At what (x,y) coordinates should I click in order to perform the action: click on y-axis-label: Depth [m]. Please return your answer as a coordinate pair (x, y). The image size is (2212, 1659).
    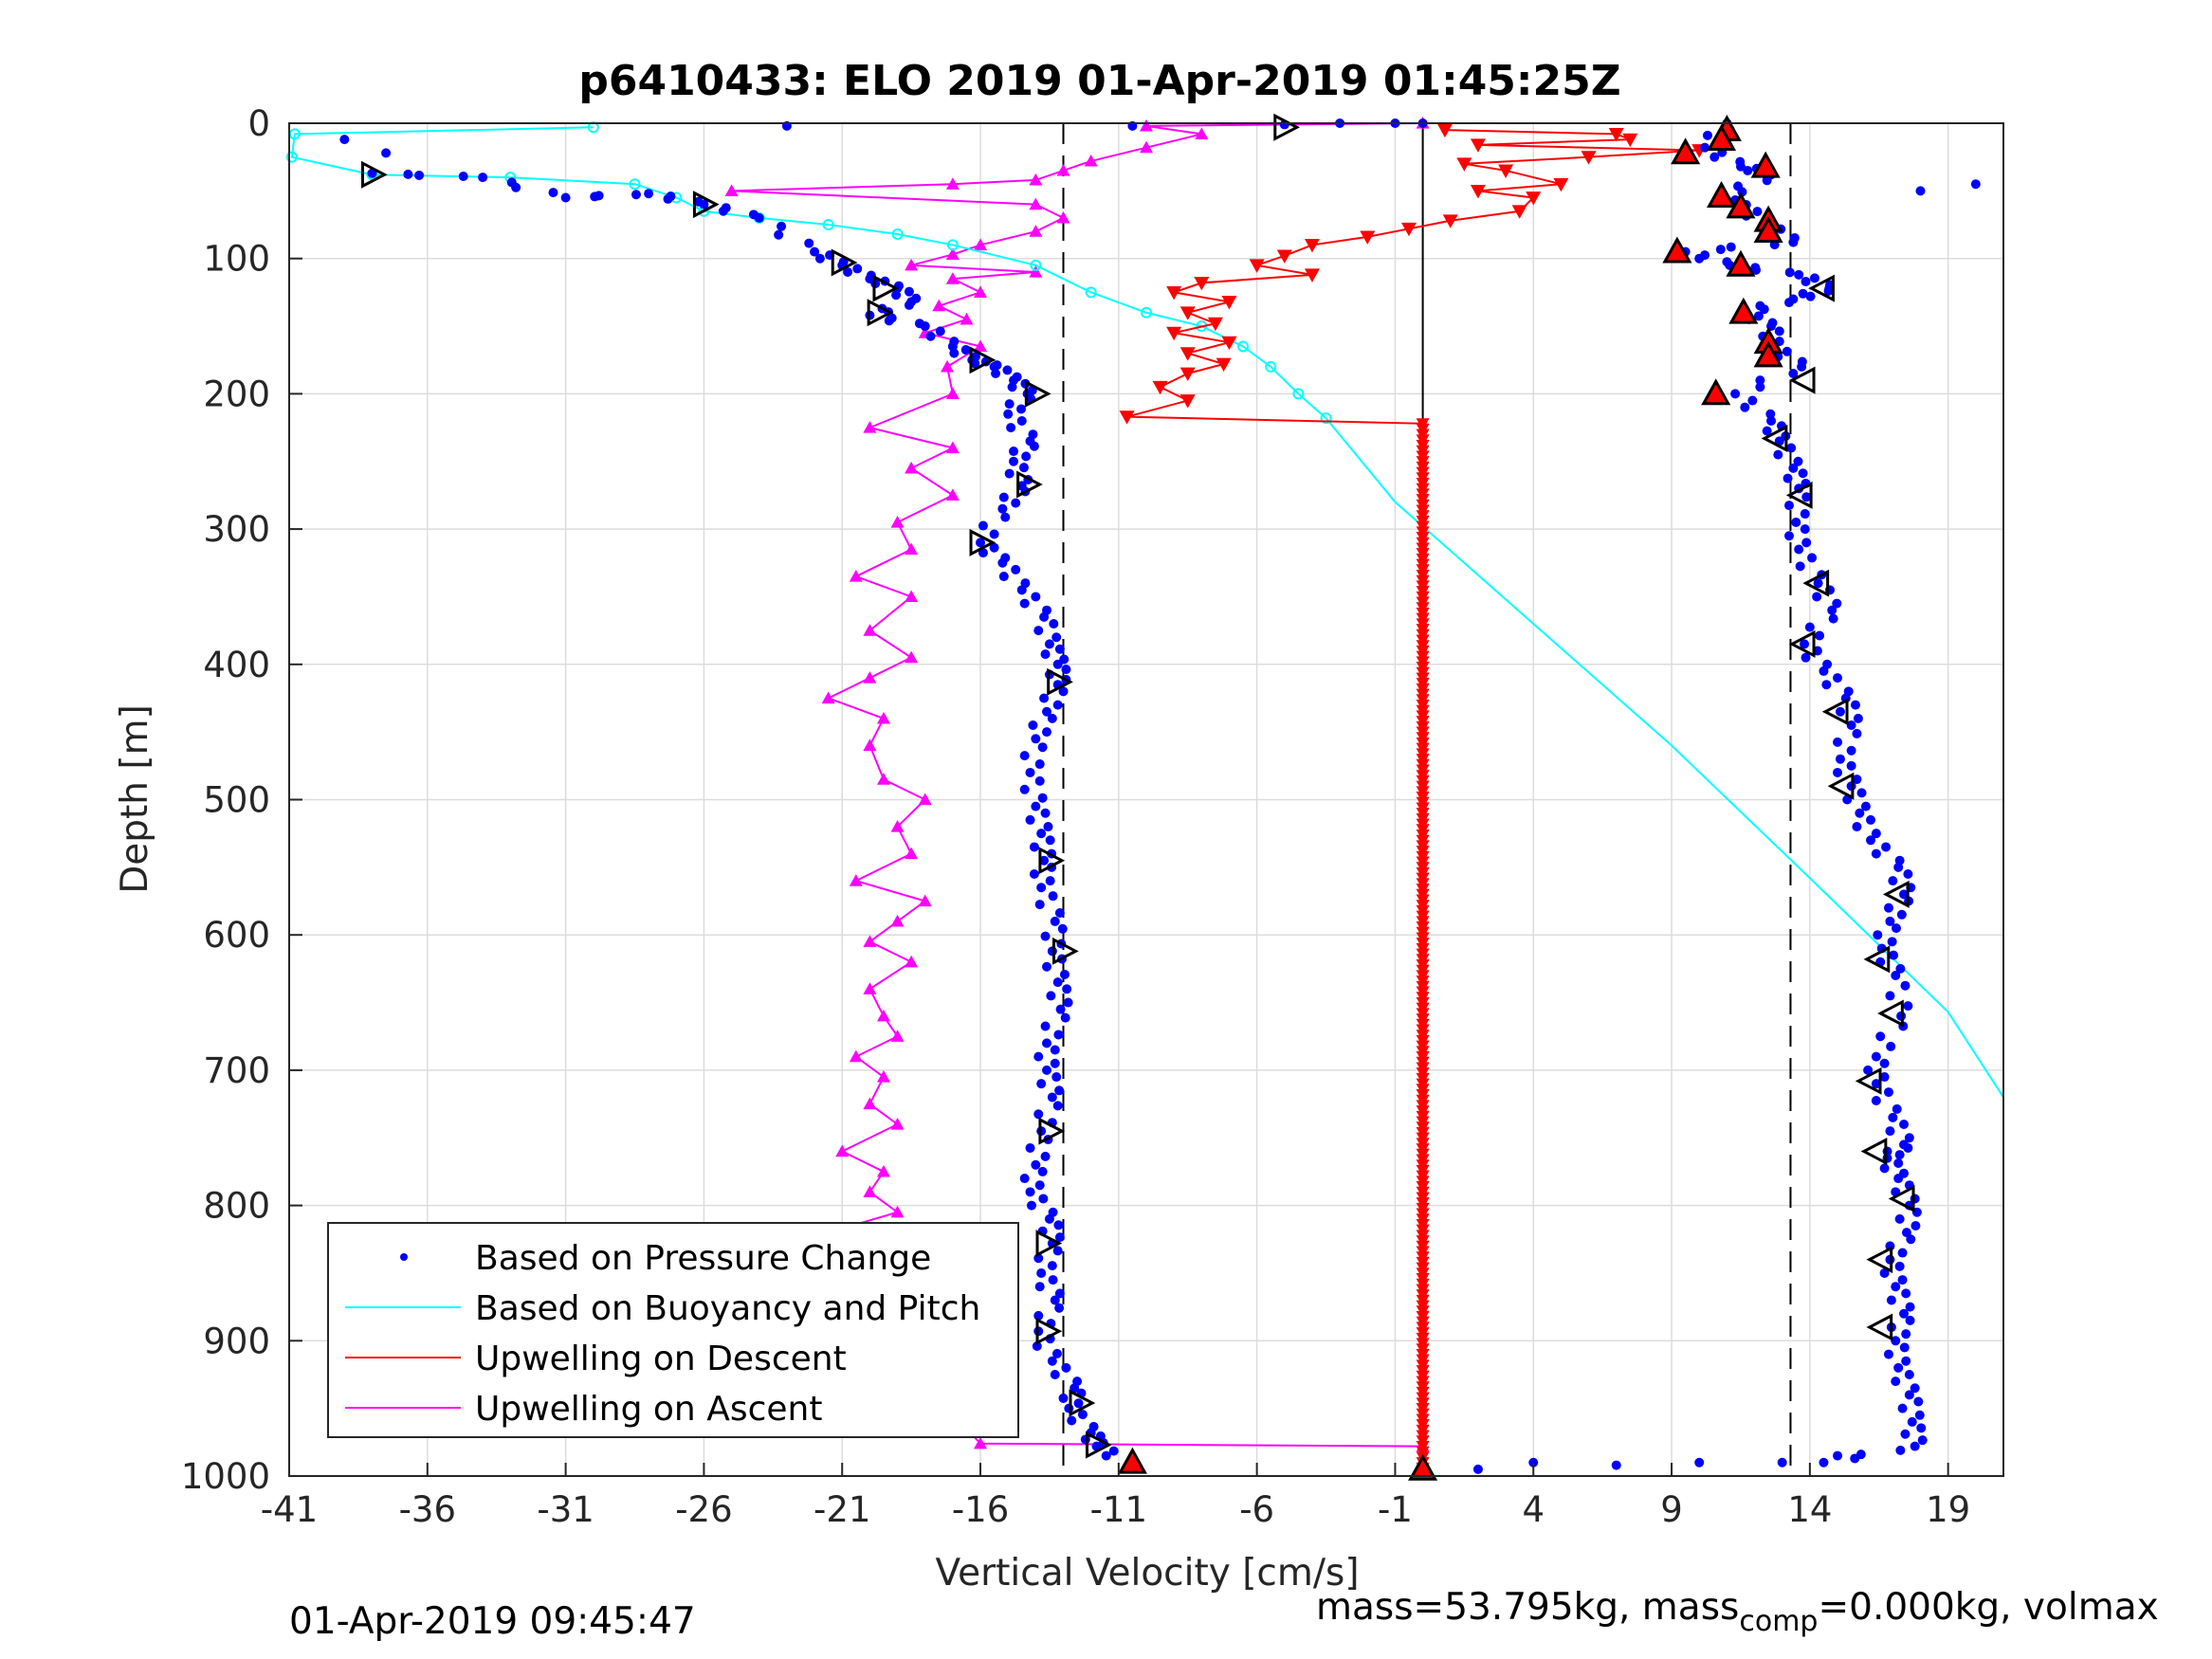
    Looking at the image, I should click on (135, 799).